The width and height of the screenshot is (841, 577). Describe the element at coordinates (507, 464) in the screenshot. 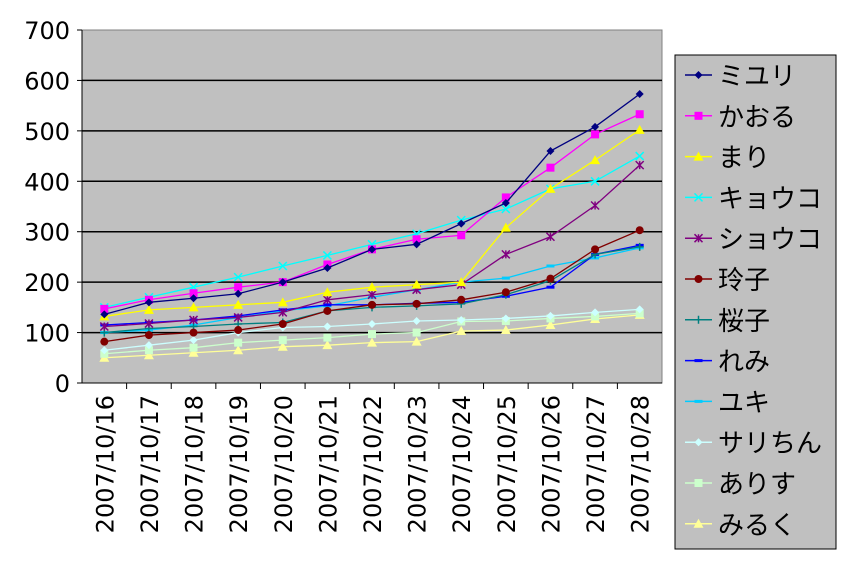

I see `x-tick-label: 2007/10/25` at that location.